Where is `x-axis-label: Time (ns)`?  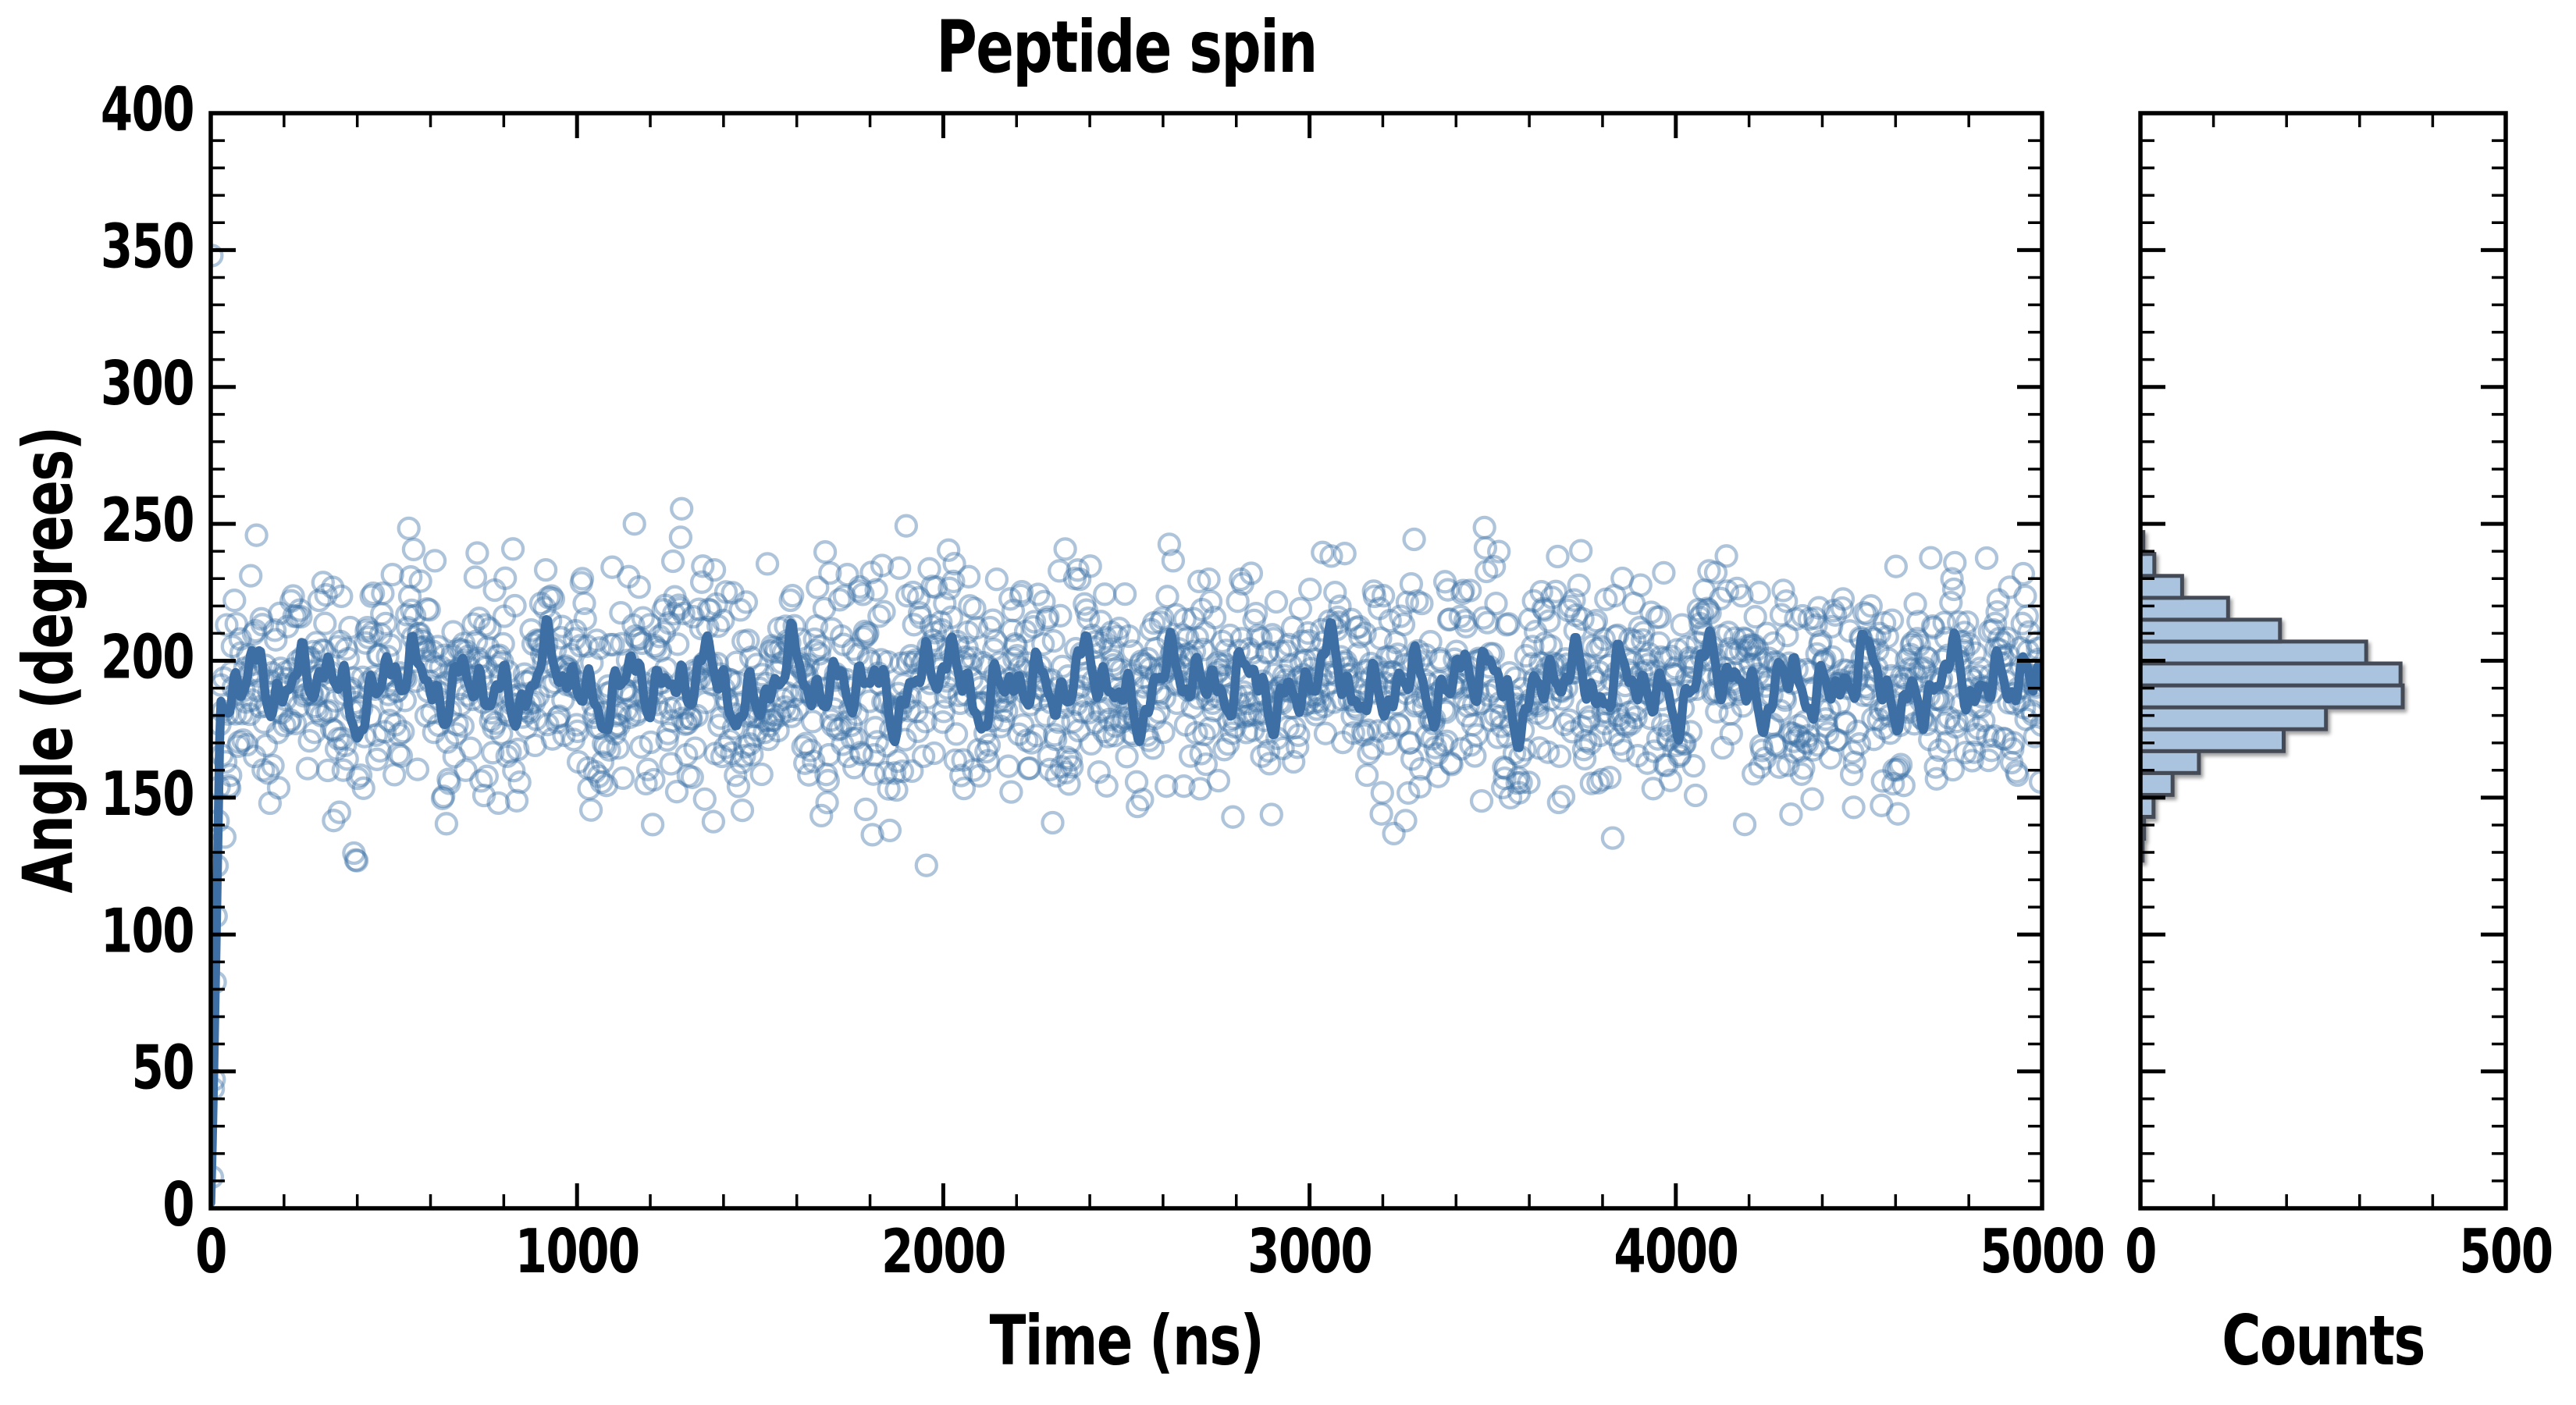
x-axis-label: Time (ns) is located at coordinates (1127, 1342).